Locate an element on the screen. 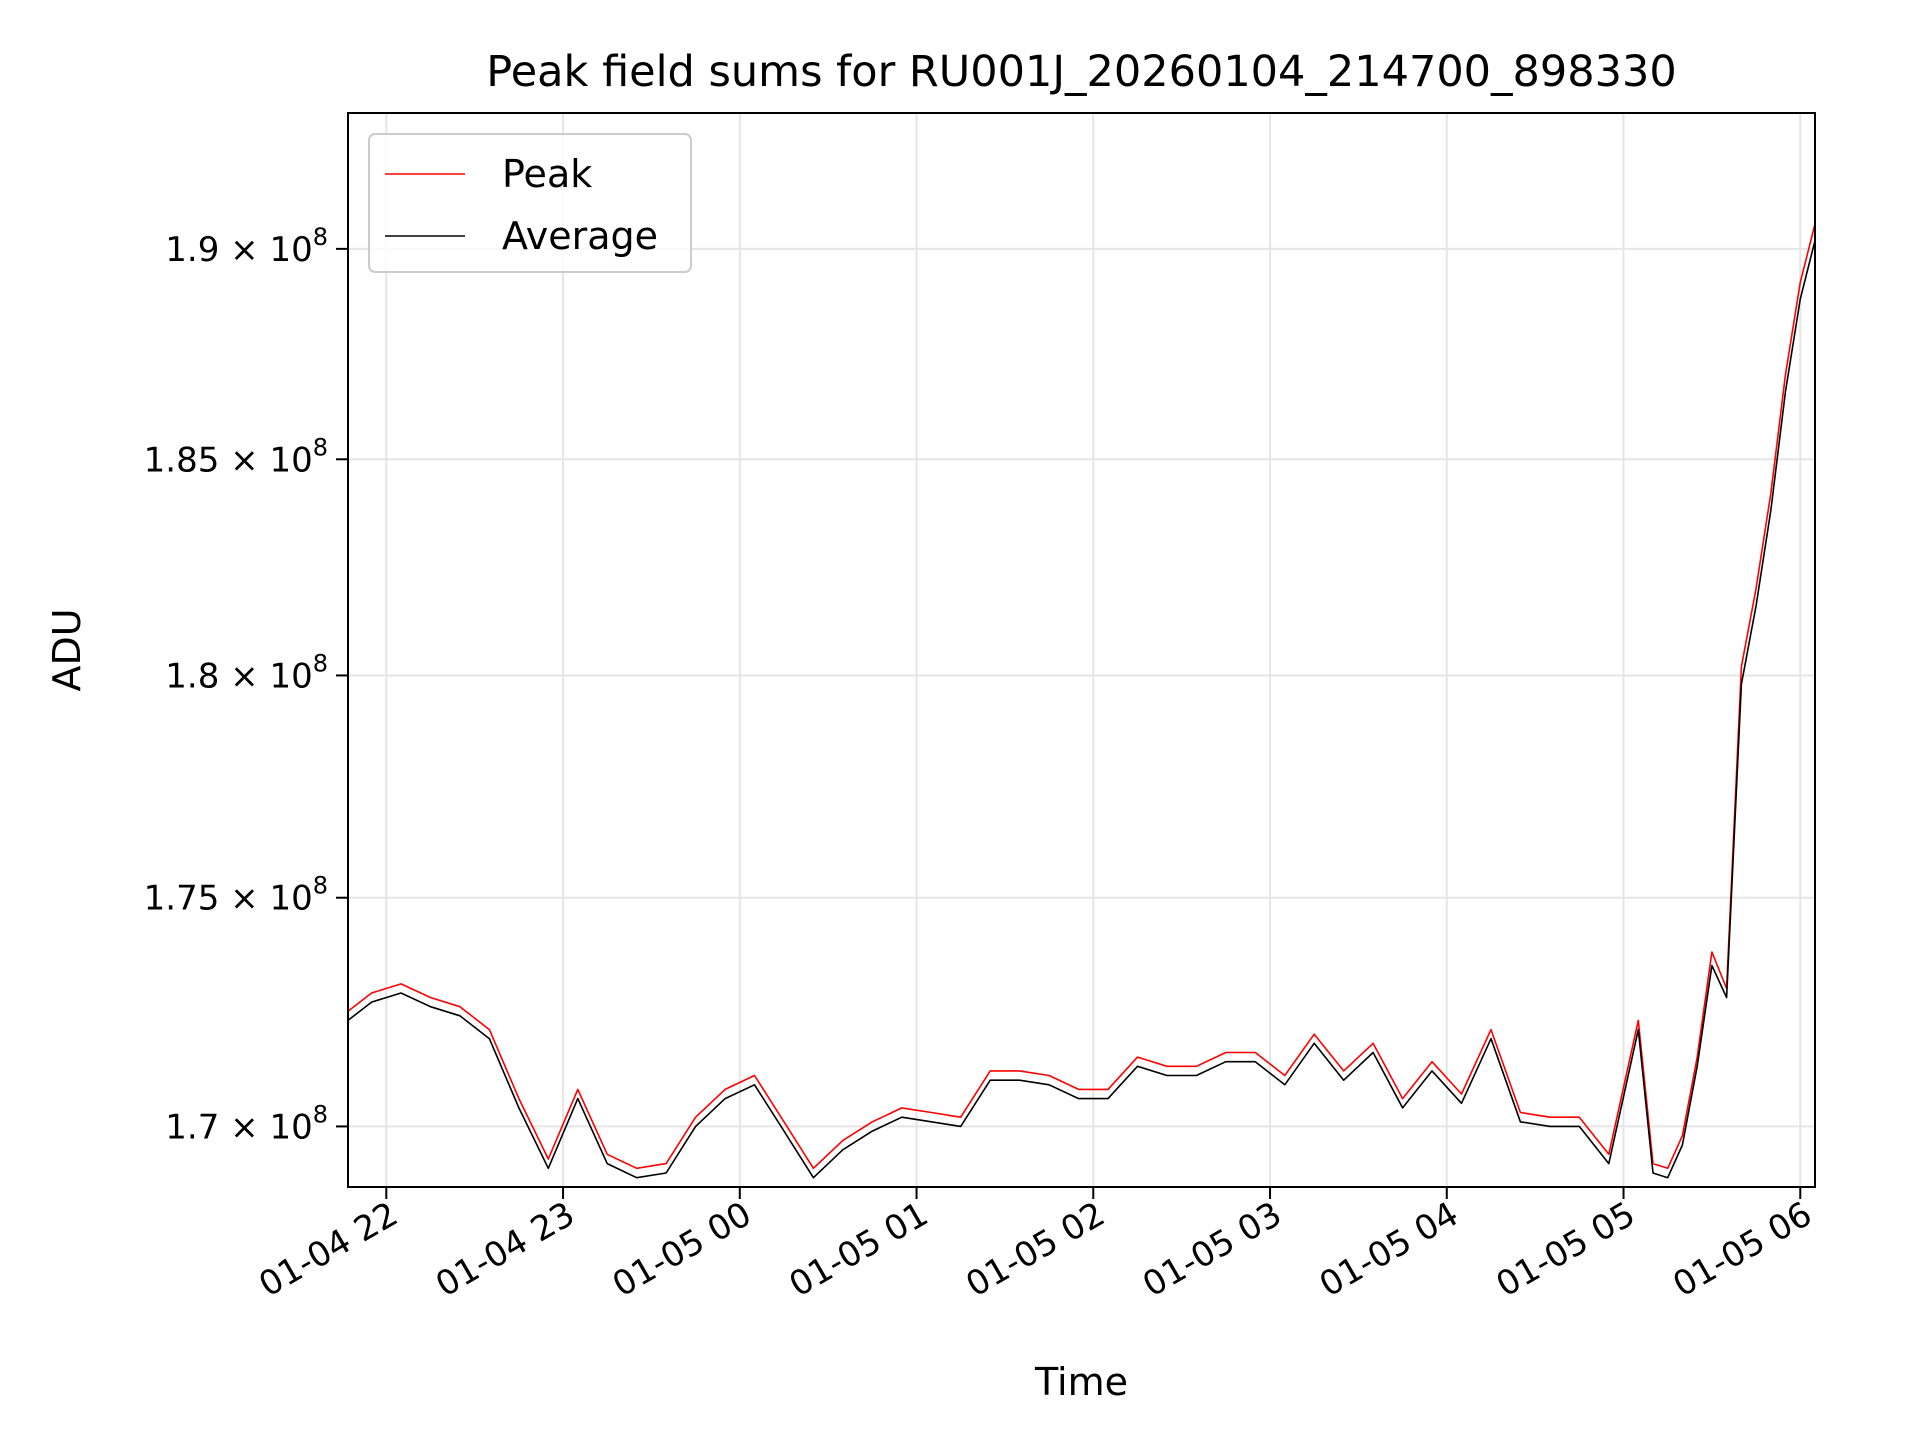 The height and width of the screenshot is (1440, 1920). y-tick-label: 1.7 × 108 is located at coordinates (246, 1123).